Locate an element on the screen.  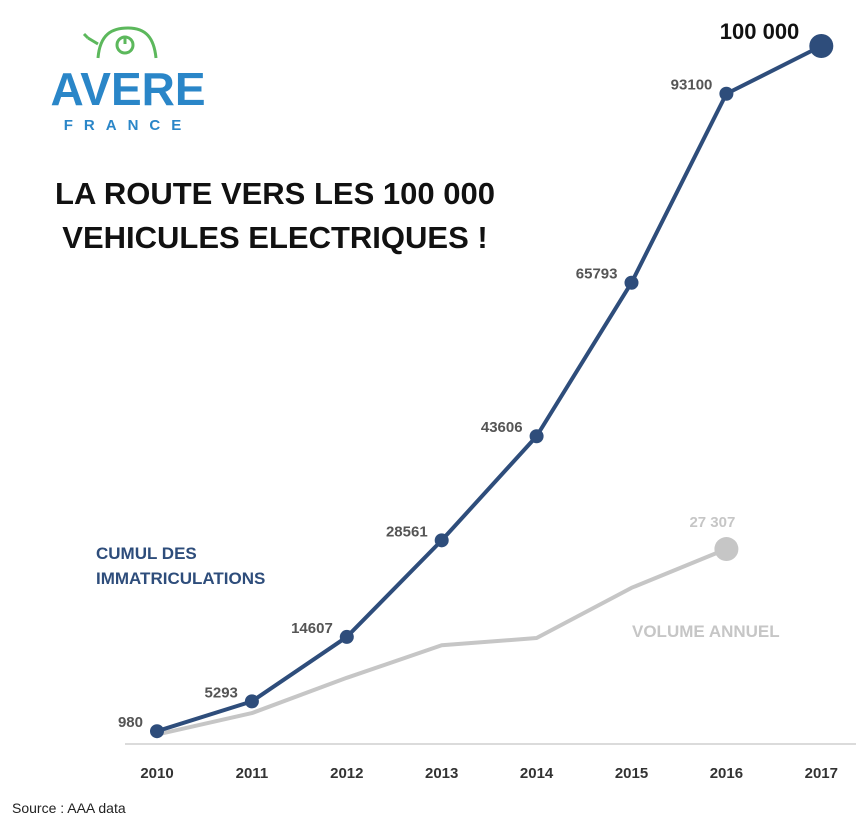
x-tick-label: 2010 is located at coordinates (156, 773).